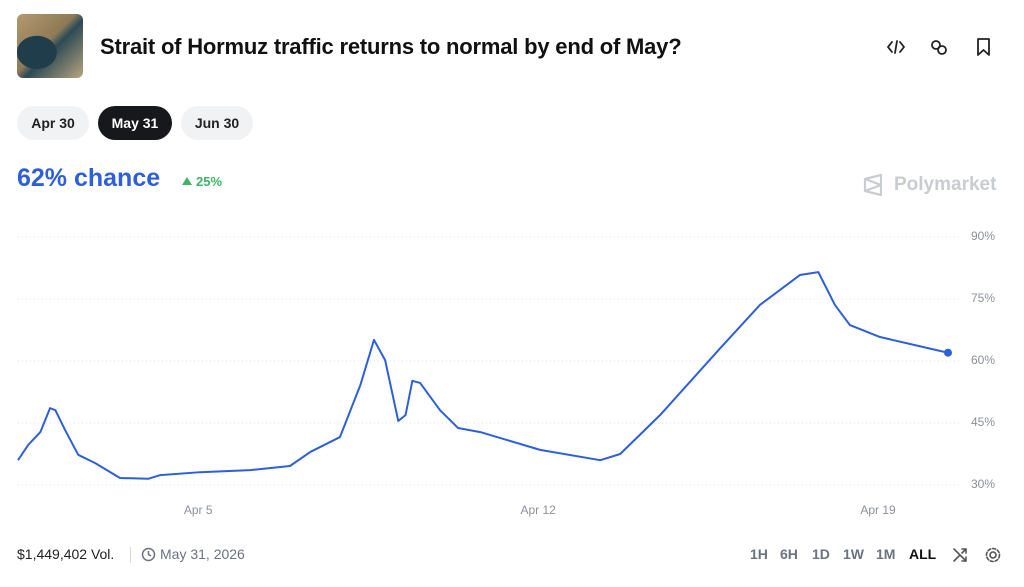  Describe the element at coordinates (983, 236) in the screenshot. I see `y-tick-label: 90%` at that location.